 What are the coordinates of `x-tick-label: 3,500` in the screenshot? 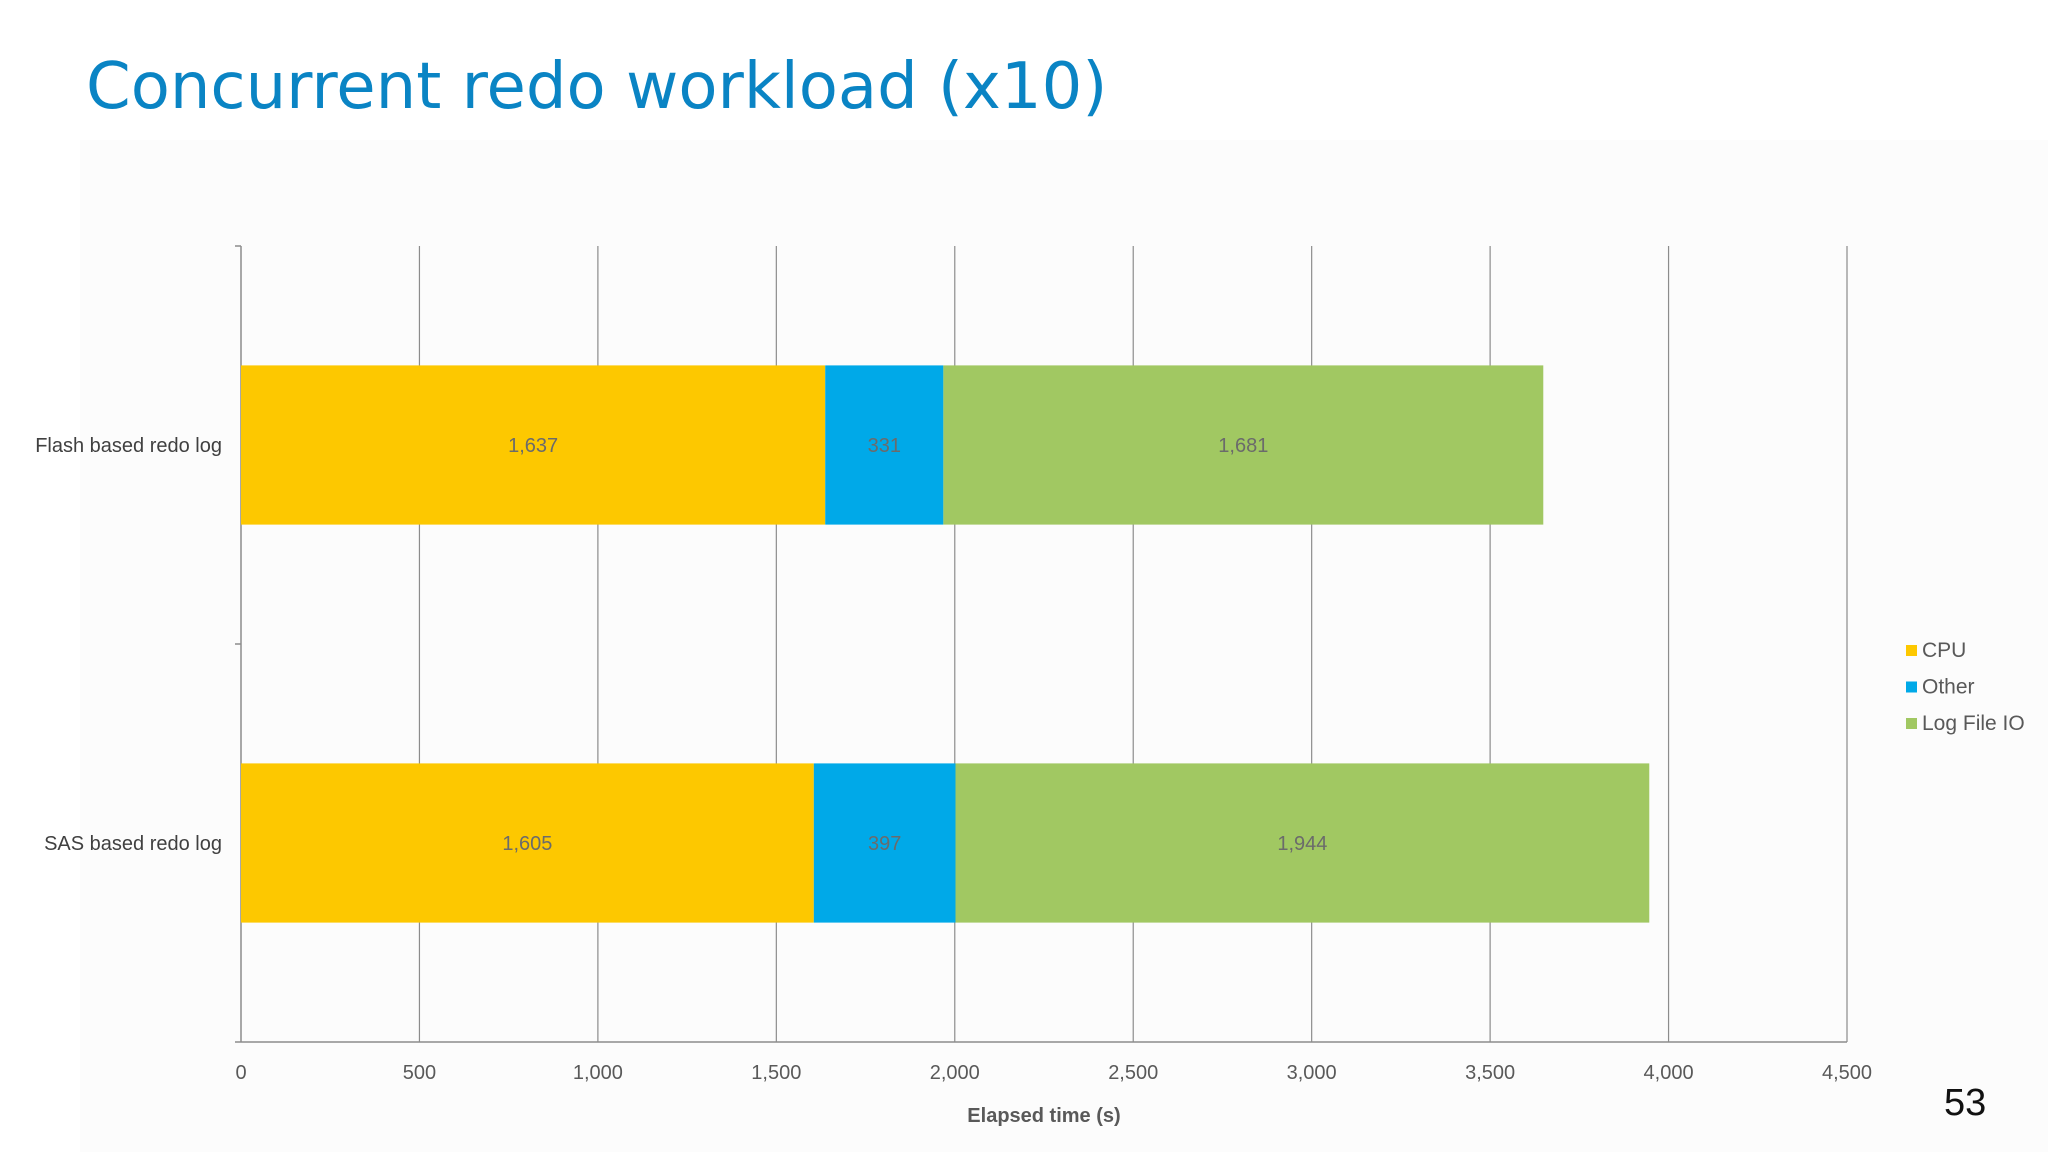 It's located at (1490, 1073).